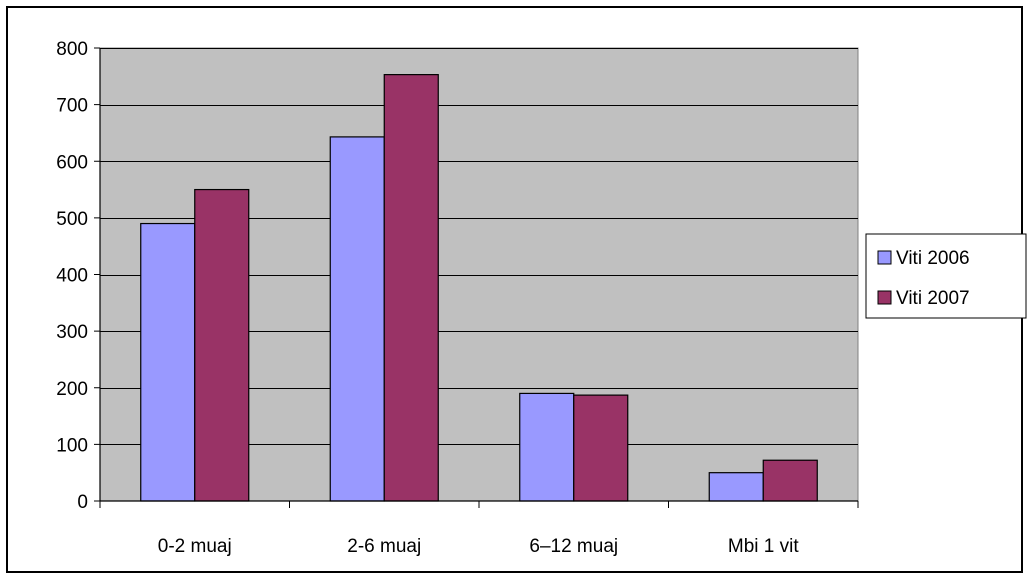 This screenshot has width=1029, height=579. Describe the element at coordinates (82, 502) in the screenshot. I see `y-tick-label: 0` at that location.